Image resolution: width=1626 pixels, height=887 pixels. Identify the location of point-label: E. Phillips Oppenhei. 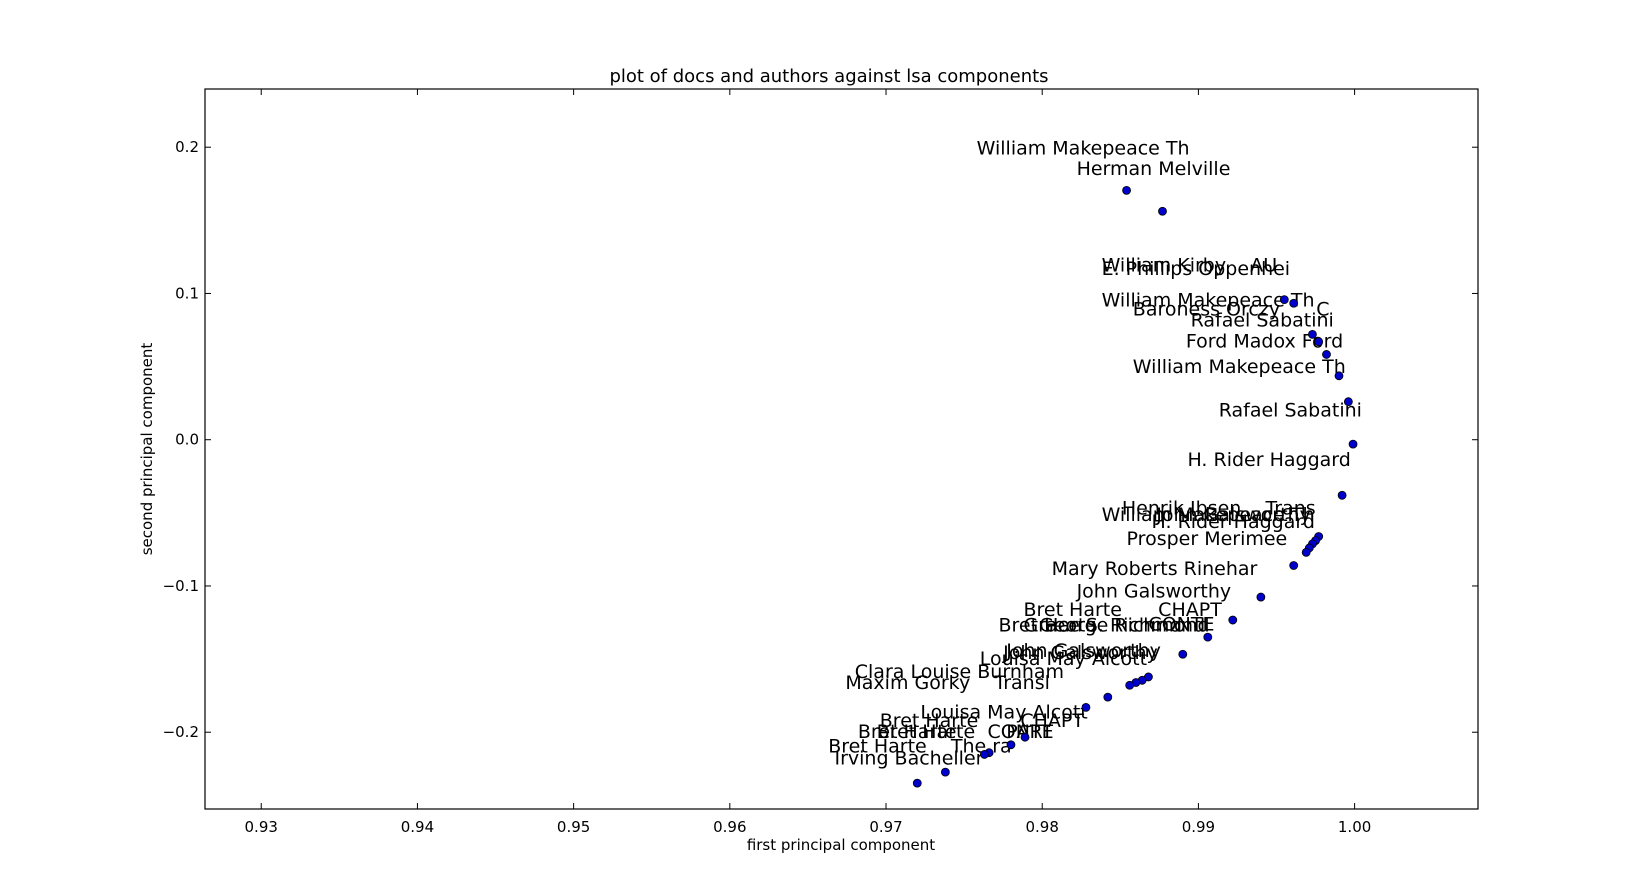
(1196, 269).